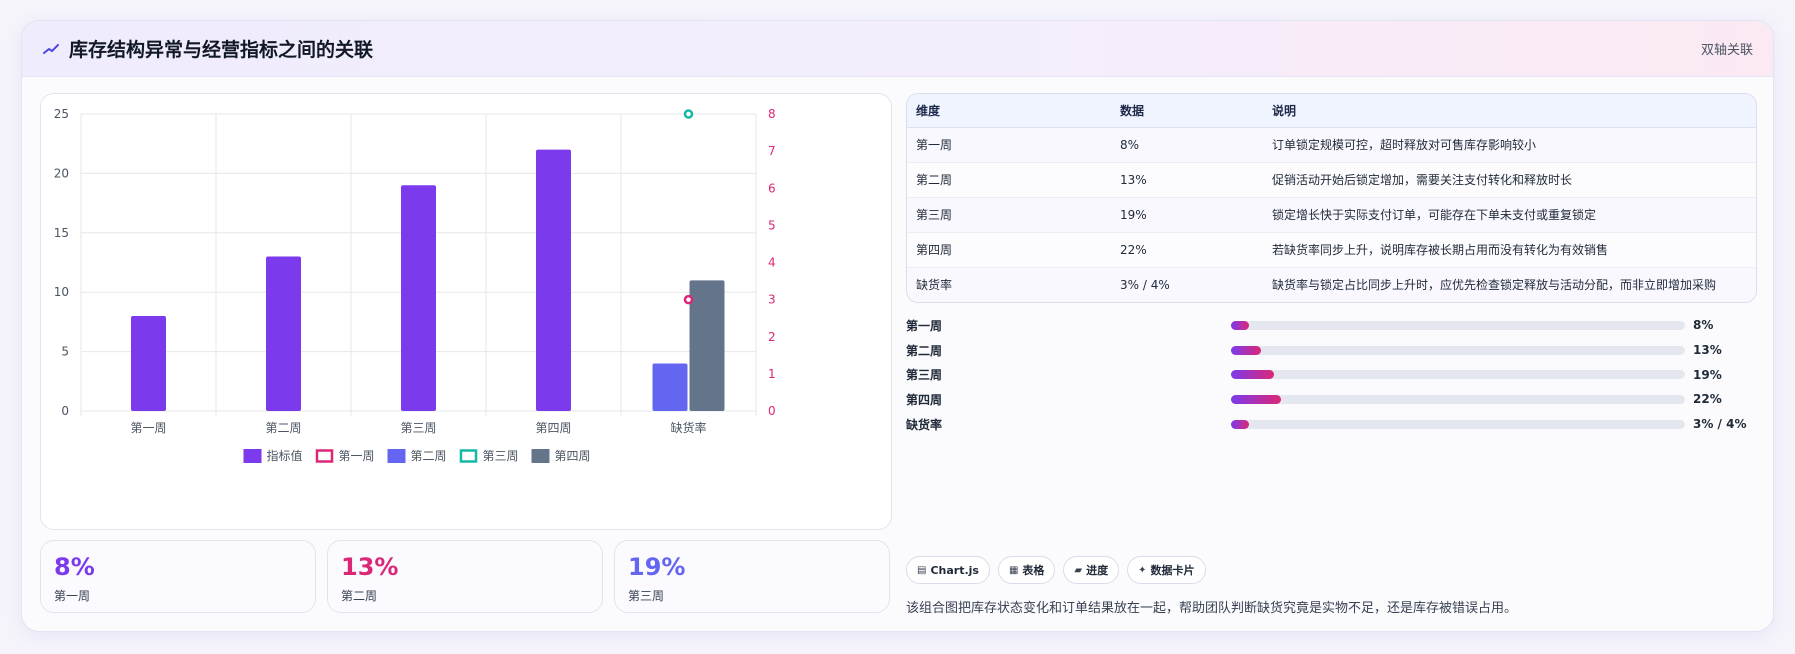 Image resolution: width=1795 pixels, height=654 pixels. What do you see at coordinates (1009, 284) in the screenshot?
I see `table-cell: 缺货率` at bounding box center [1009, 284].